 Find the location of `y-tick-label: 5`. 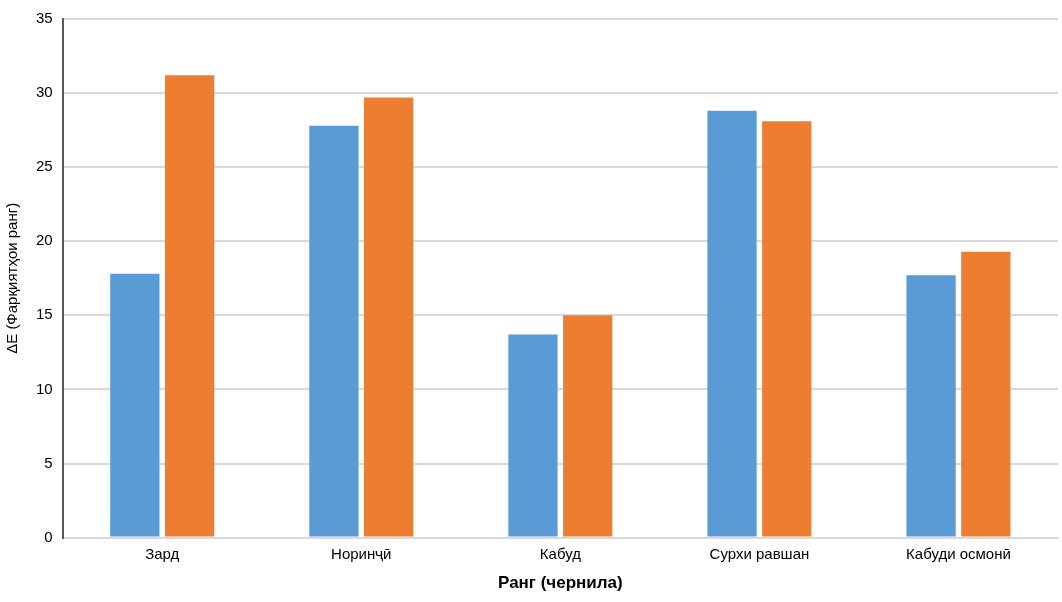

y-tick-label: 5 is located at coordinates (48, 462).